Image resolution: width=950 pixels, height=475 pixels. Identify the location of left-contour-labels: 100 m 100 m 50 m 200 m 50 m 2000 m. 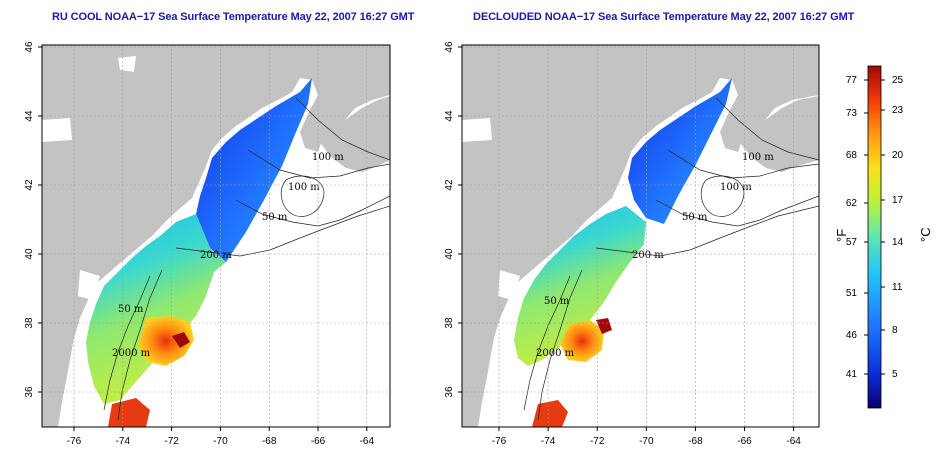
(228, 255).